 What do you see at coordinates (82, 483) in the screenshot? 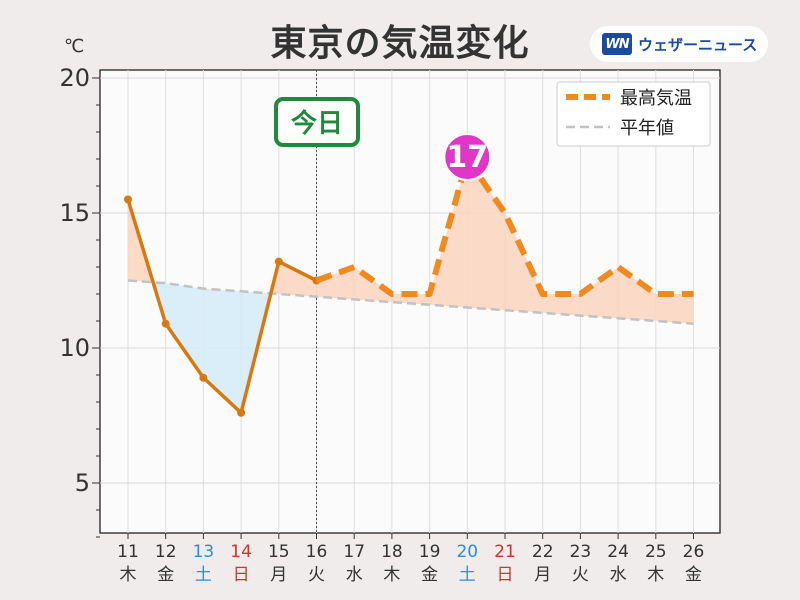
I see `y-tick-label: 5` at bounding box center [82, 483].